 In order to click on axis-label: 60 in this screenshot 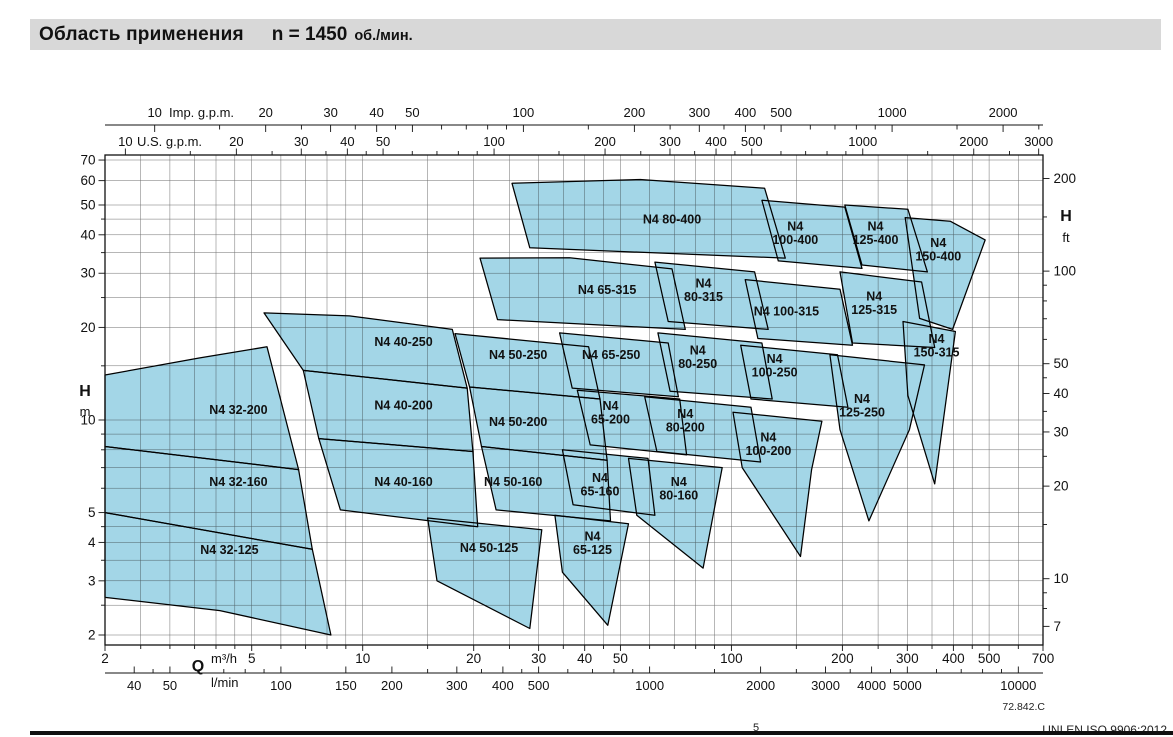, I will do `click(87, 180)`.